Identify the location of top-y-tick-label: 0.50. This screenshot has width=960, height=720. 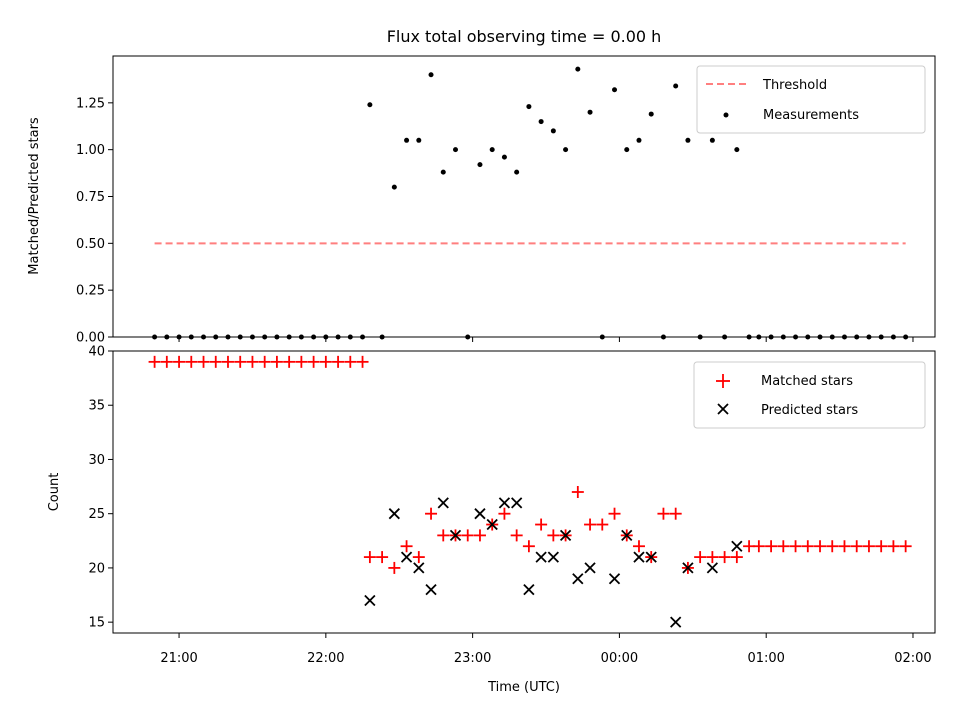
(90, 244).